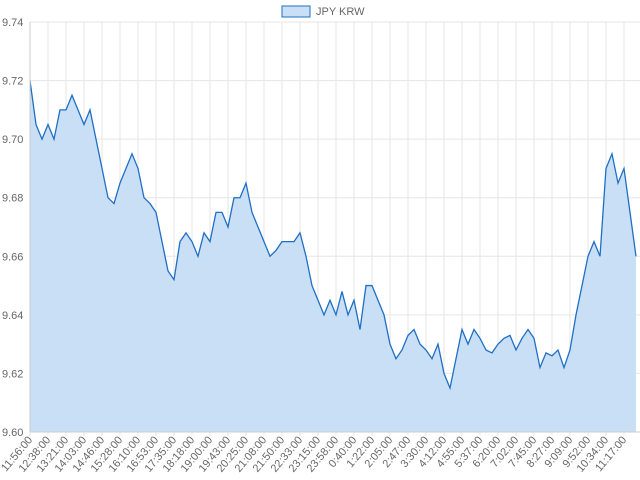 The width and height of the screenshot is (640, 480). Describe the element at coordinates (12, 433) in the screenshot. I see `y-tick-label: 9.60` at that location.